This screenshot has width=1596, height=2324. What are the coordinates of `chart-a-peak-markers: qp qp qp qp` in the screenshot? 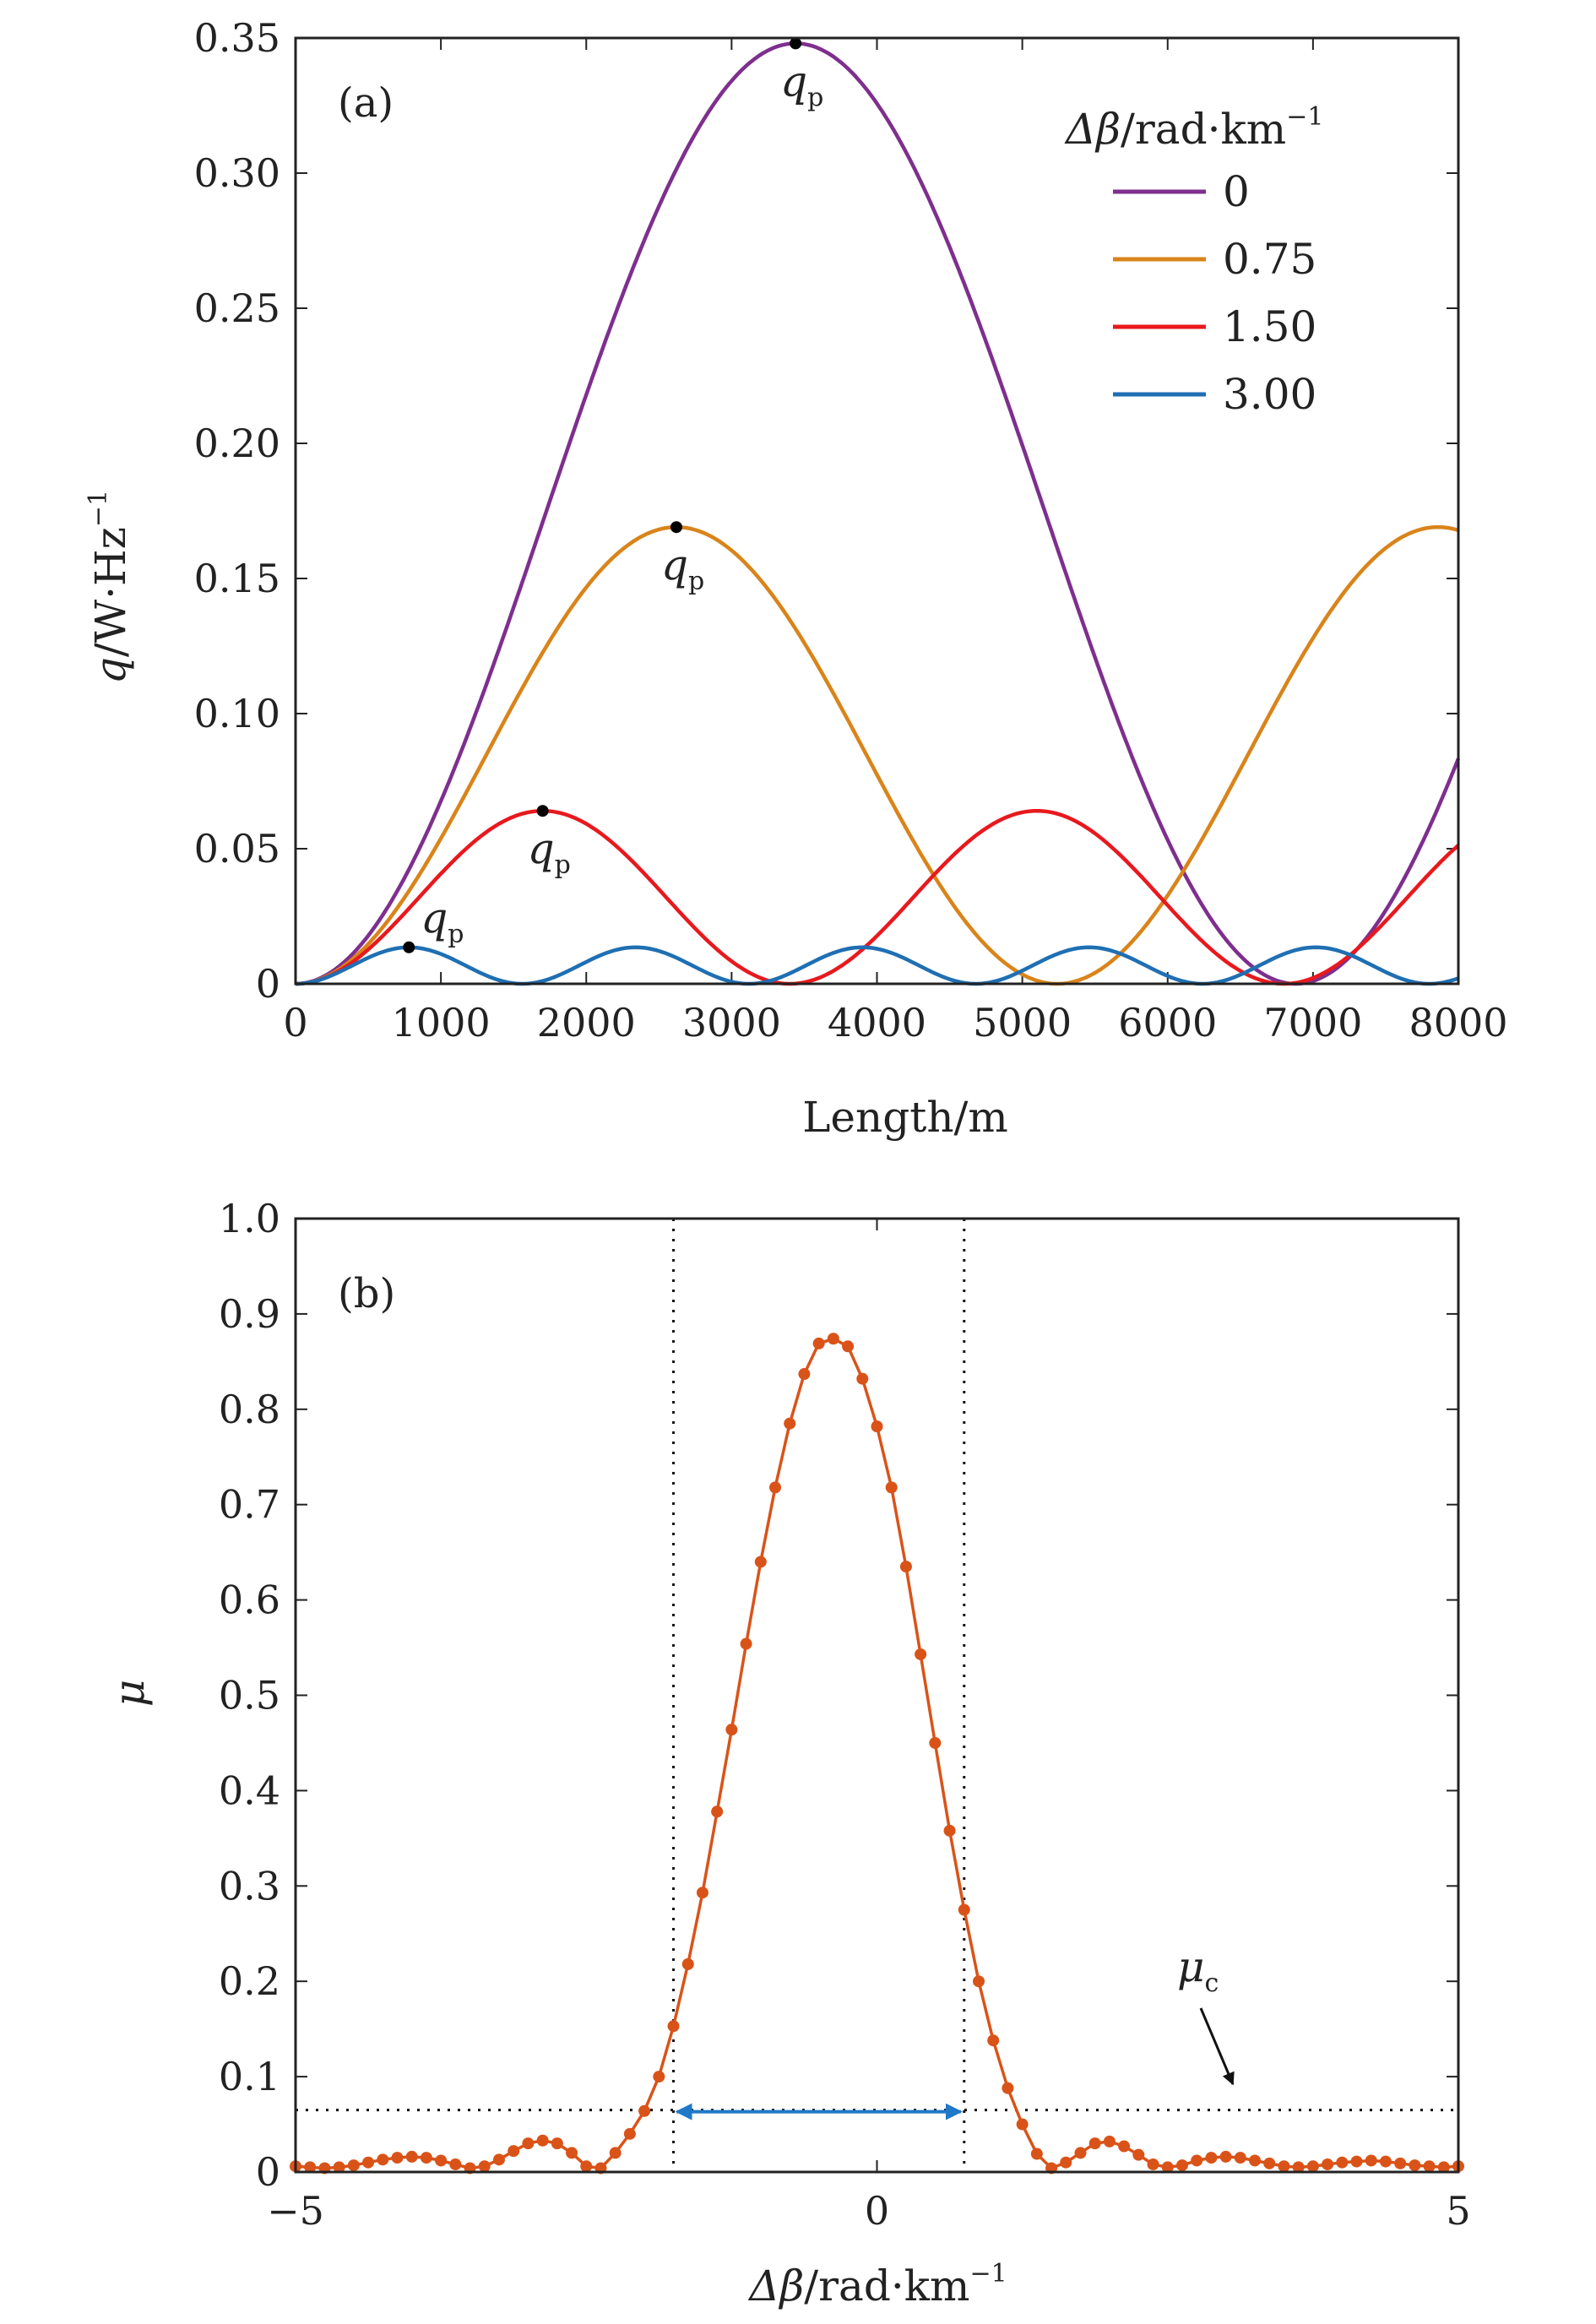 It's located at (613, 495).